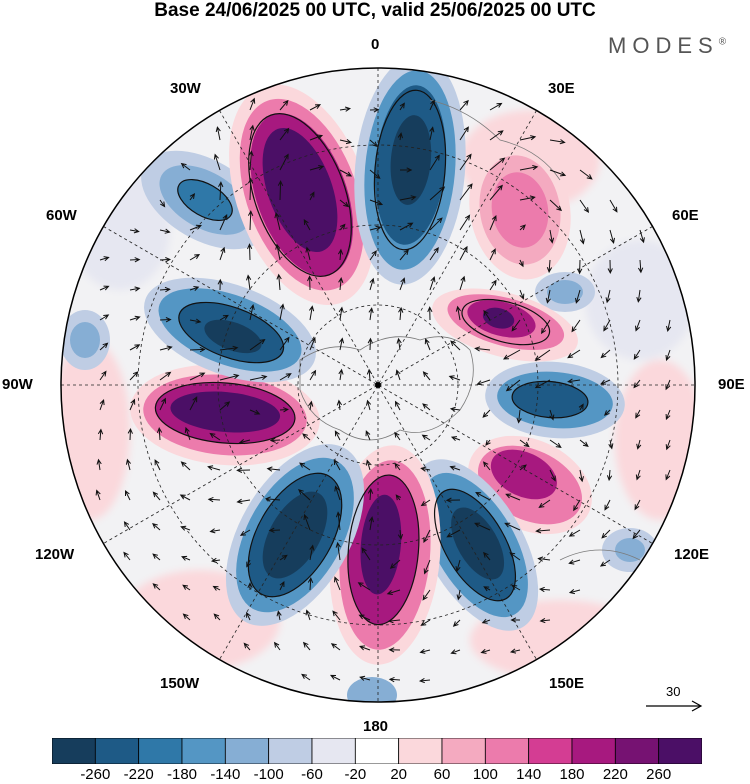 This screenshot has height=784, width=750. I want to click on reference-vector-arrow, so click(674, 706).